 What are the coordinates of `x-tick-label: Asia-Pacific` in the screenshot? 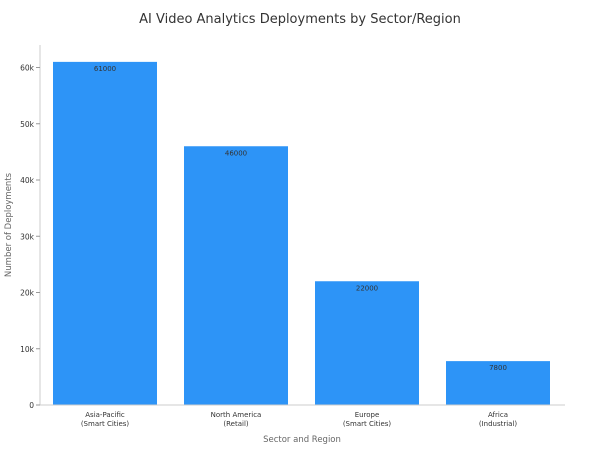 It's located at (105, 415).